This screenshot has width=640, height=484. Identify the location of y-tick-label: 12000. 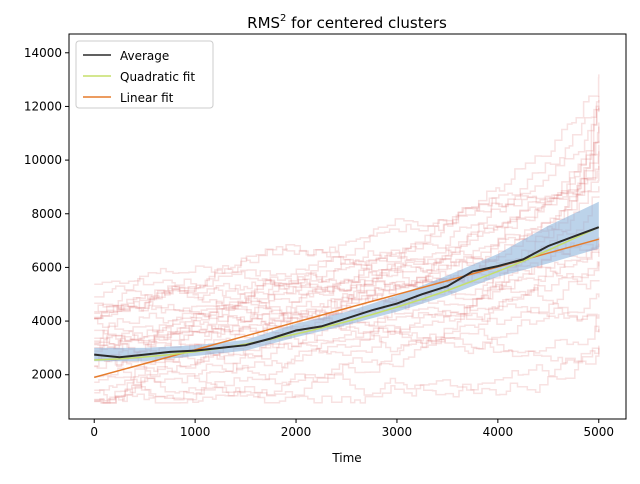
(43, 106).